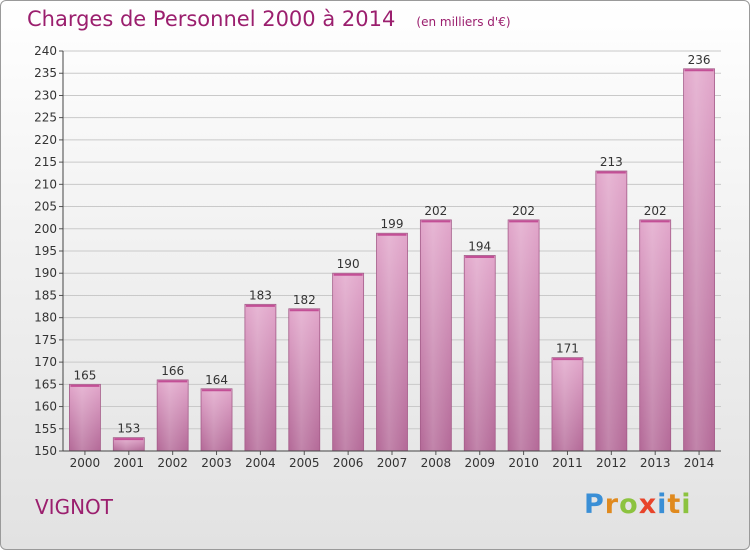 The height and width of the screenshot is (550, 750). Describe the element at coordinates (594, 504) in the screenshot. I see `logo-letter: P` at that location.